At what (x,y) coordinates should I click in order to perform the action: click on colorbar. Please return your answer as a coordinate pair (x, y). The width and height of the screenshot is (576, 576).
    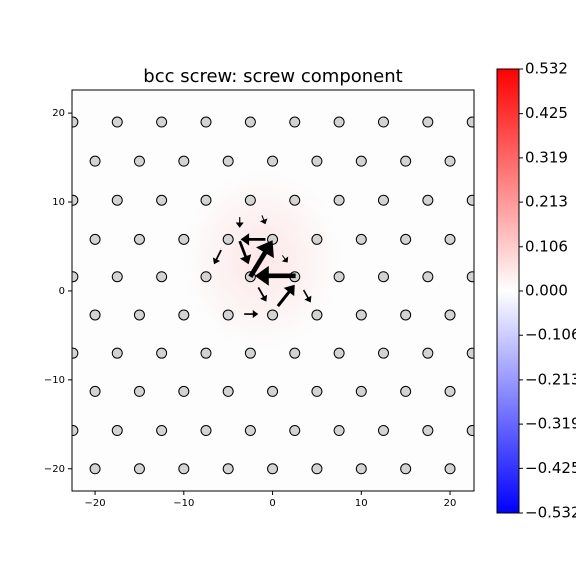
    Looking at the image, I should click on (508, 291).